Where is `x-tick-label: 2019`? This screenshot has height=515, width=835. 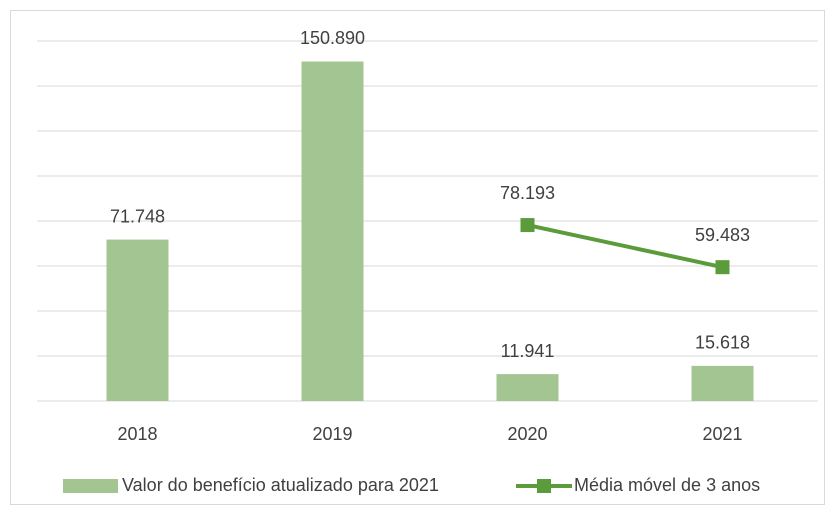
x-tick-label: 2019 is located at coordinates (332, 434).